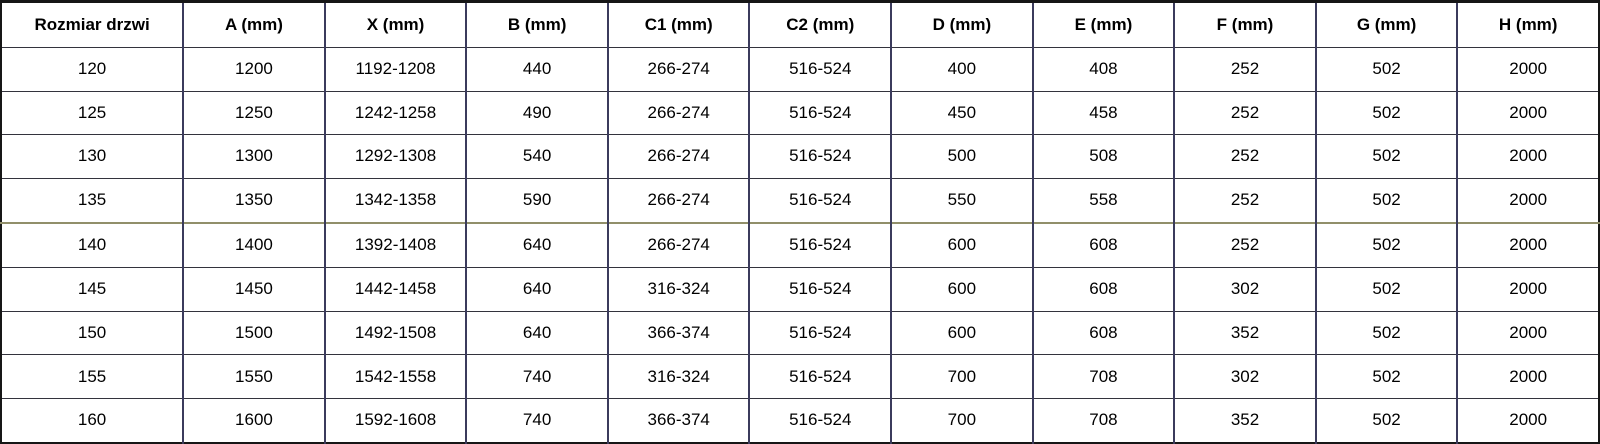 The height and width of the screenshot is (444, 1600). Describe the element at coordinates (537, 24) in the screenshot. I see `column-header: B (mm)` at that location.